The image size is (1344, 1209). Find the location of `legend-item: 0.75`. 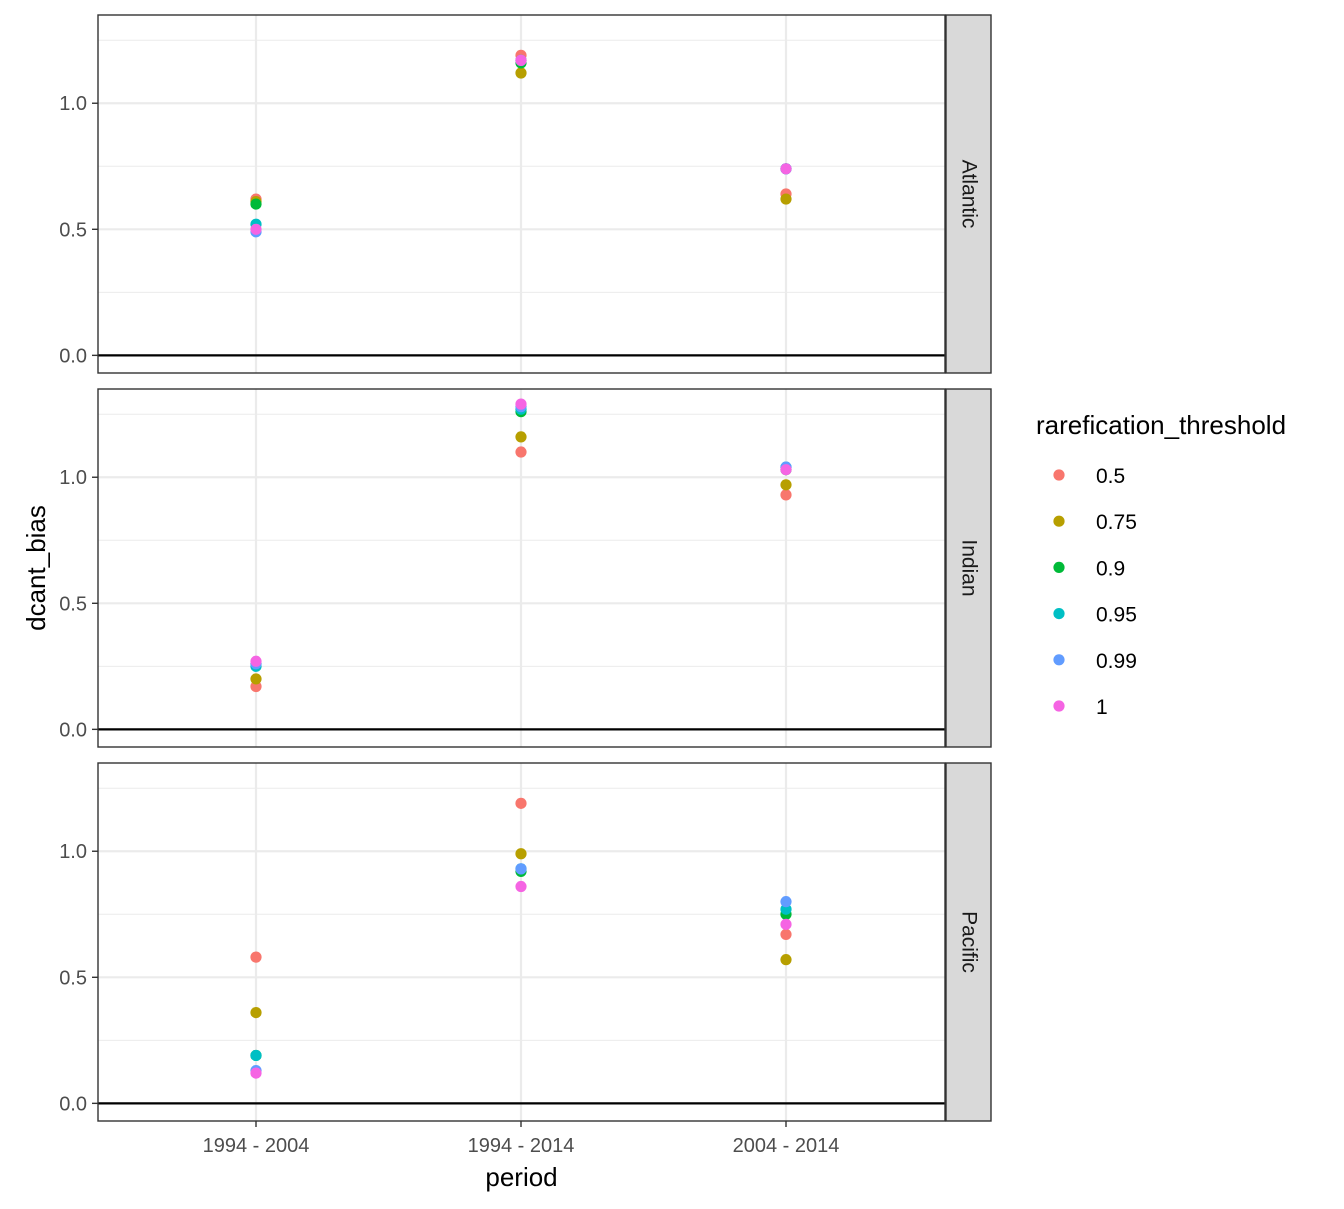

legend-item: 0.75 is located at coordinates (1095, 522).